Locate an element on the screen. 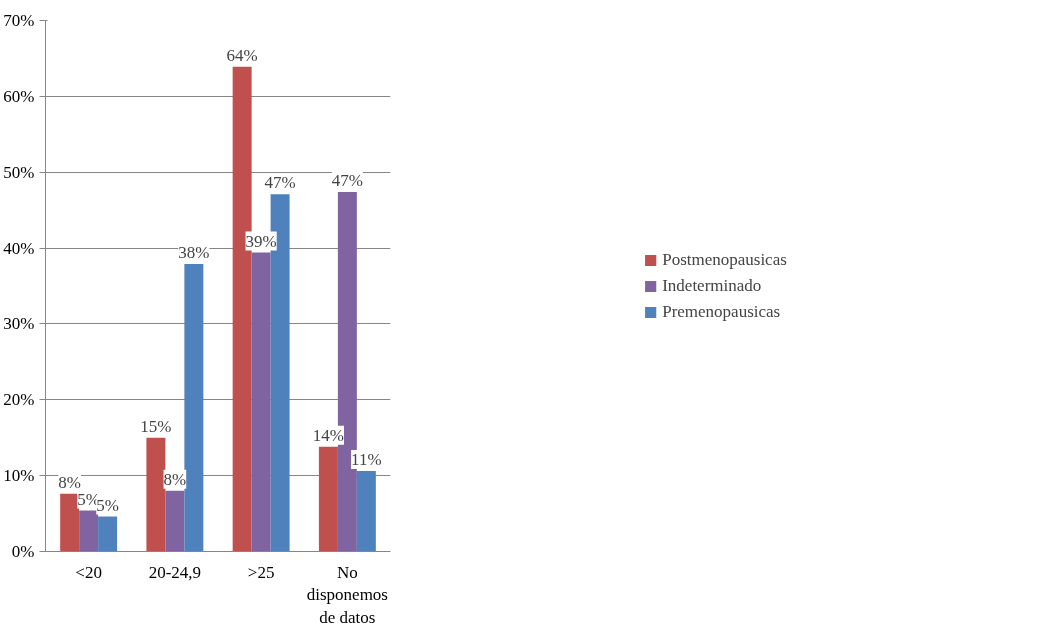 Image resolution: width=1047 pixels, height=636 pixels. data-label: 39% is located at coordinates (261, 241).